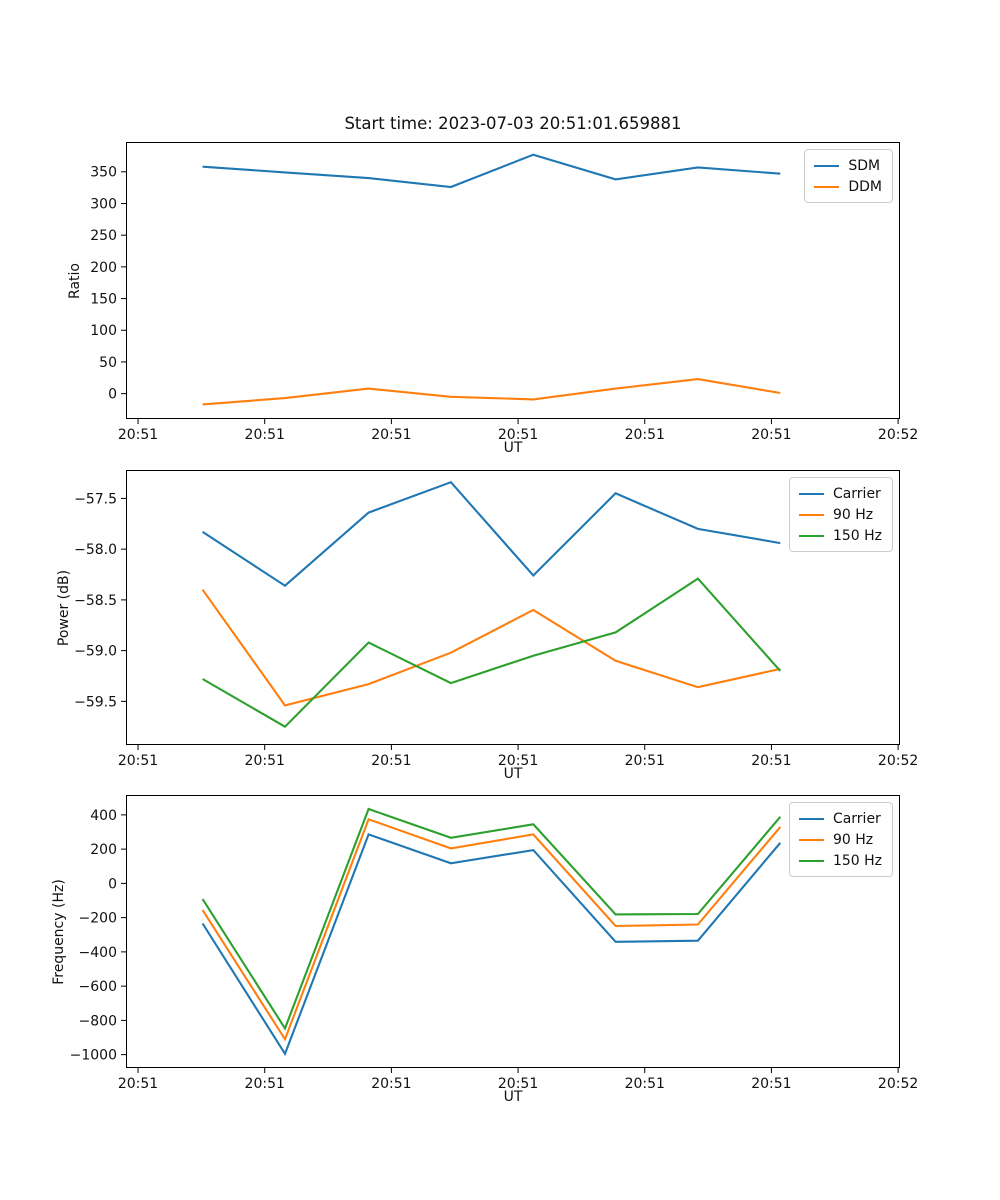  Describe the element at coordinates (513, 1097) in the screenshot. I see `frequency-x-axis-label: UT` at that location.